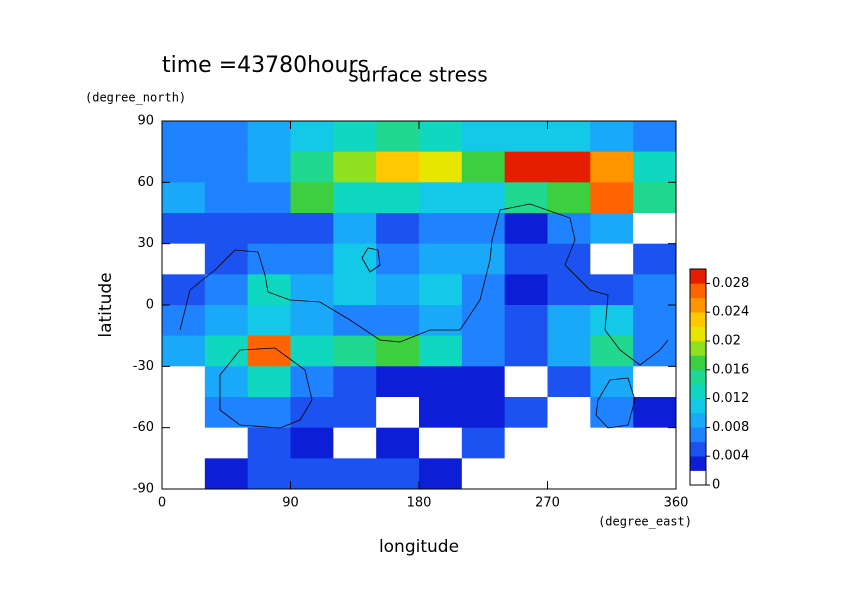  I want to click on coastline, so click(266, 388).